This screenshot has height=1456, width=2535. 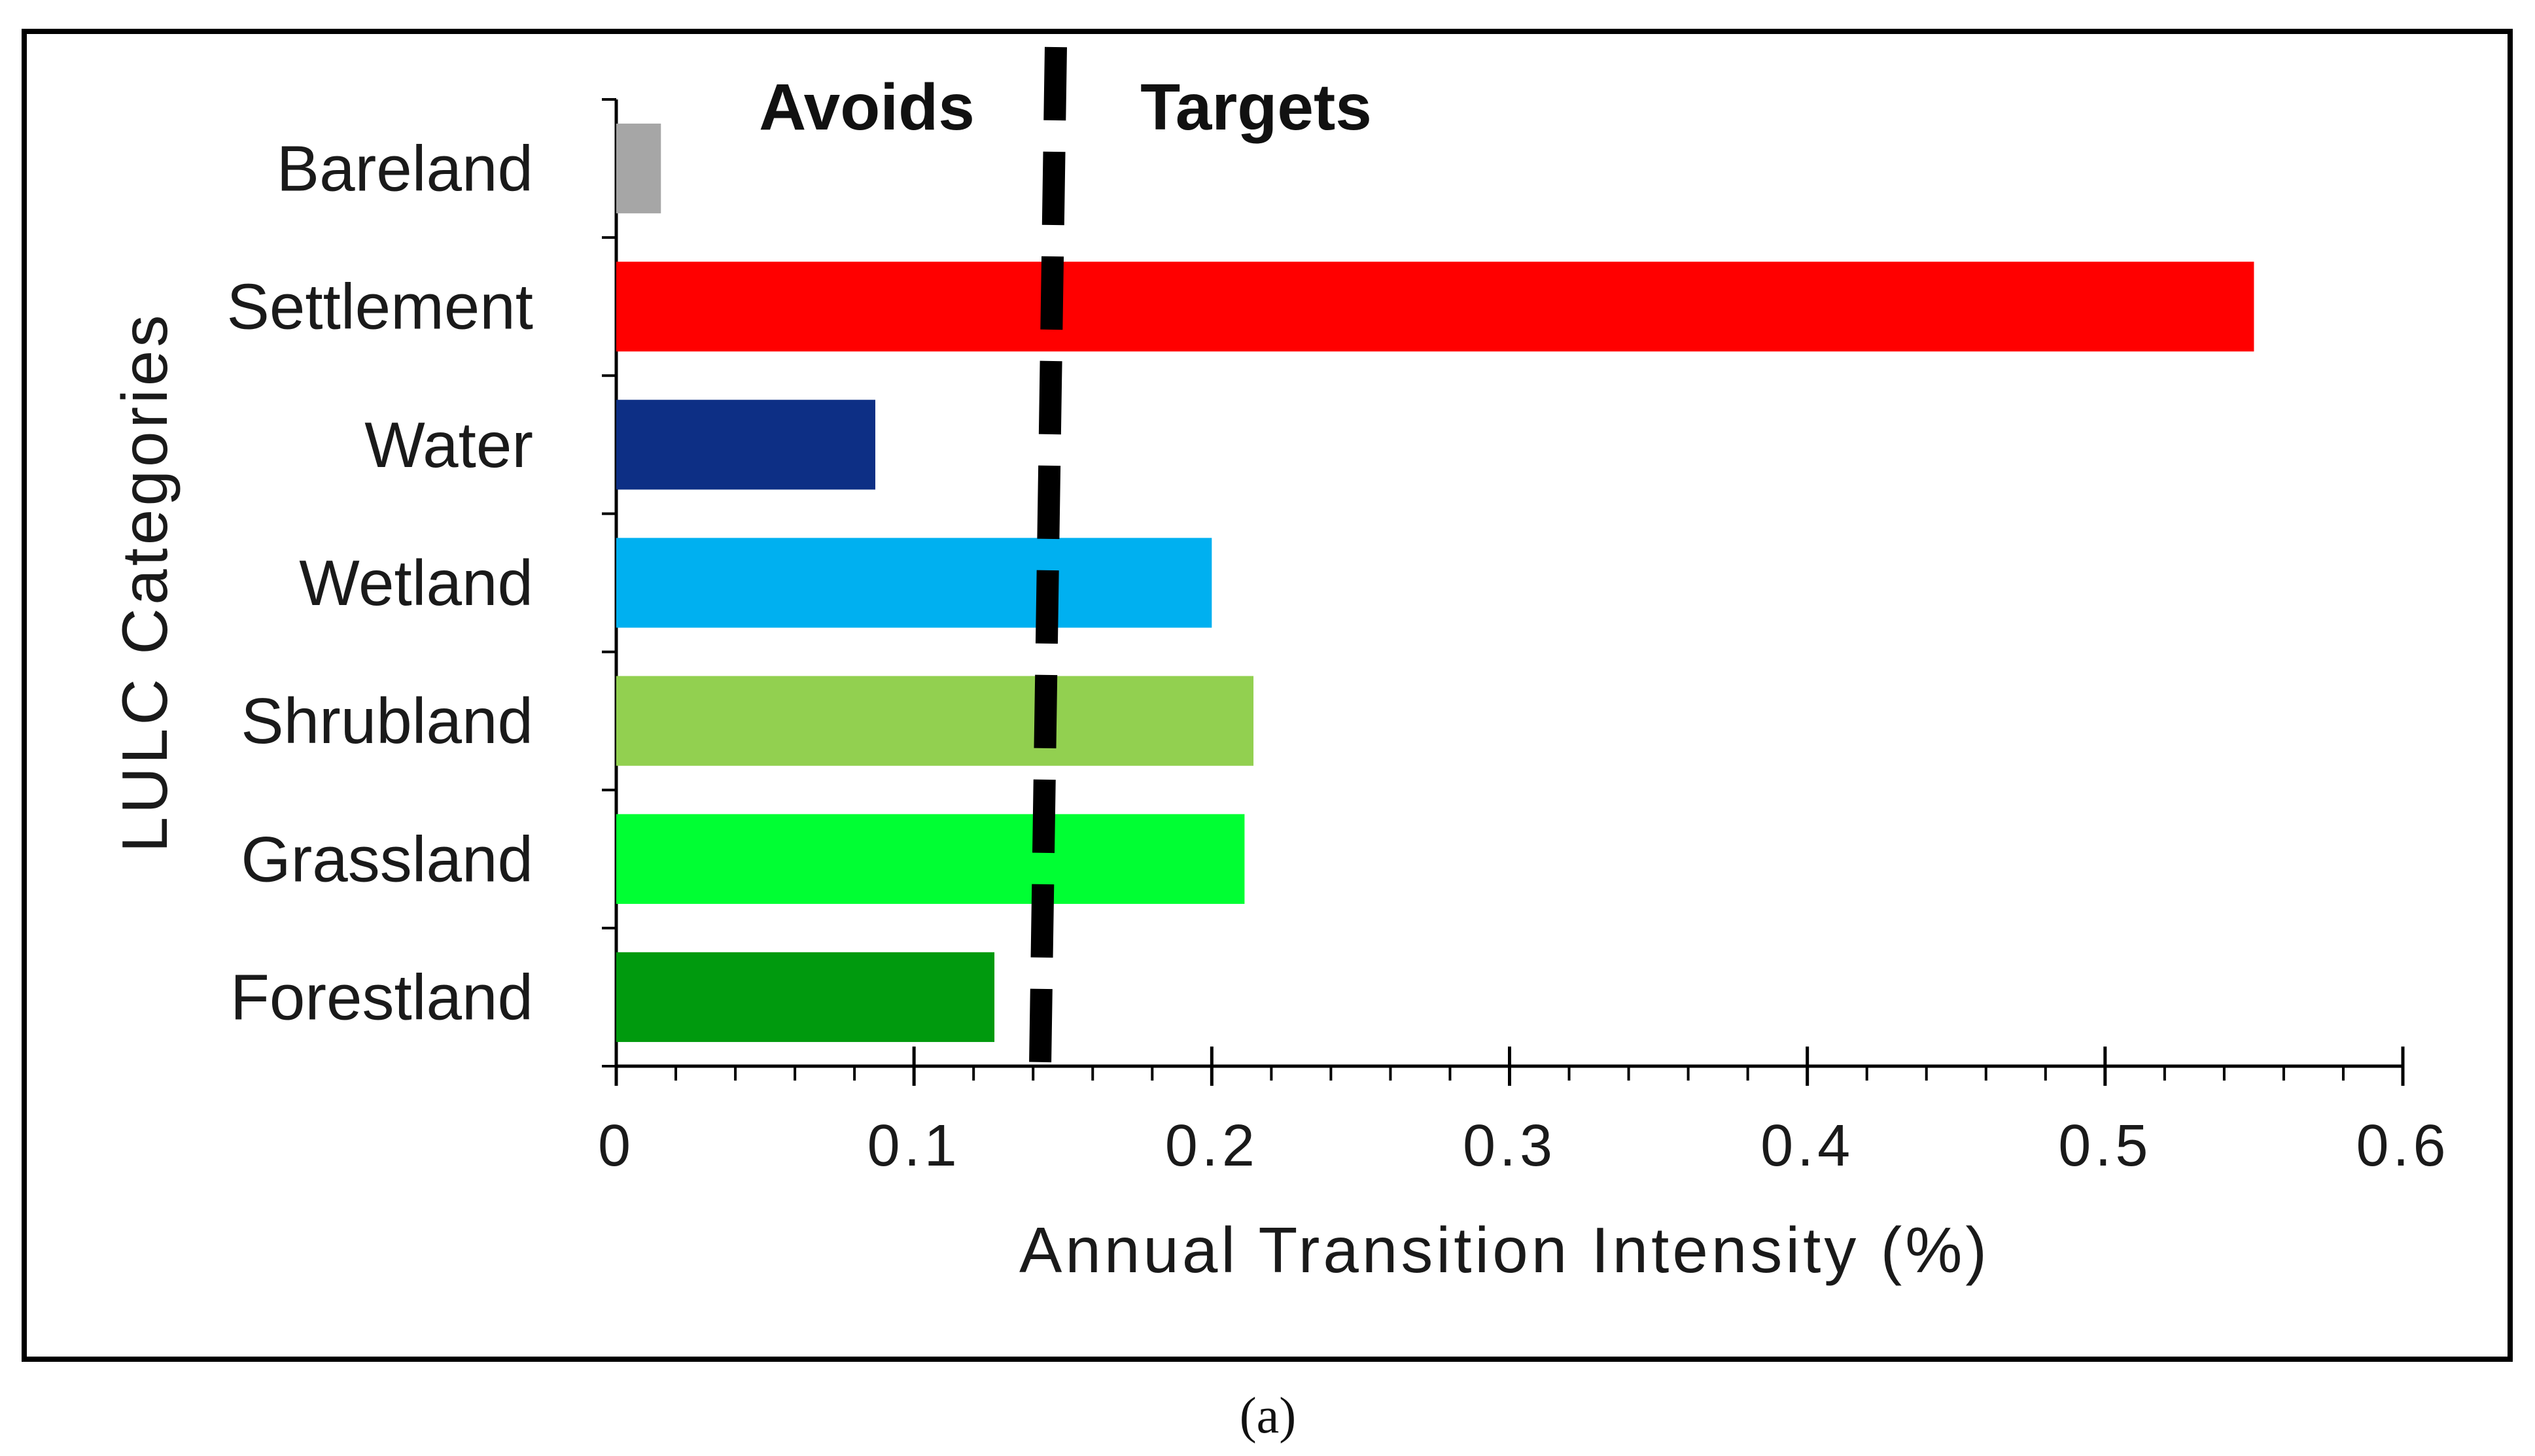 What do you see at coordinates (416, 583) in the screenshot?
I see `category-label-wetland: Wetland` at bounding box center [416, 583].